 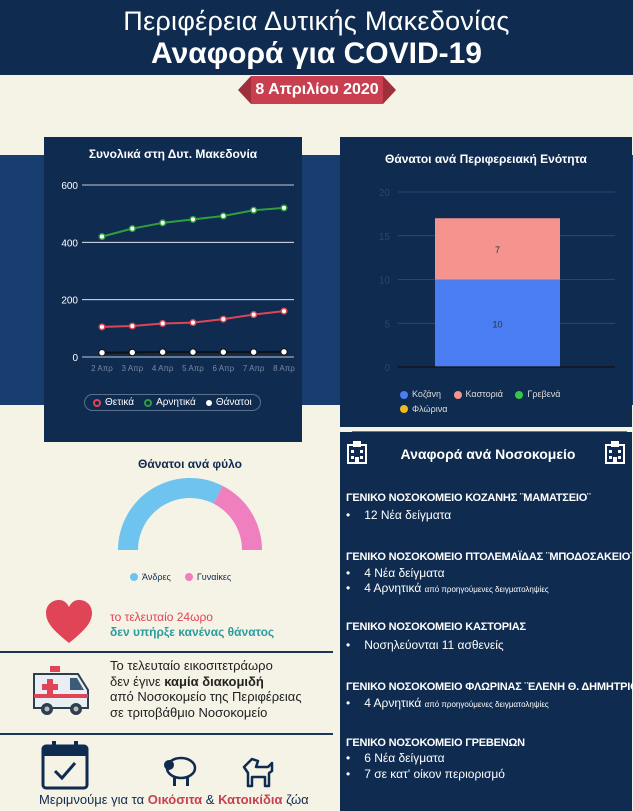 What do you see at coordinates (102, 368) in the screenshot?
I see `x-tick-label: 2 Απρ` at bounding box center [102, 368].